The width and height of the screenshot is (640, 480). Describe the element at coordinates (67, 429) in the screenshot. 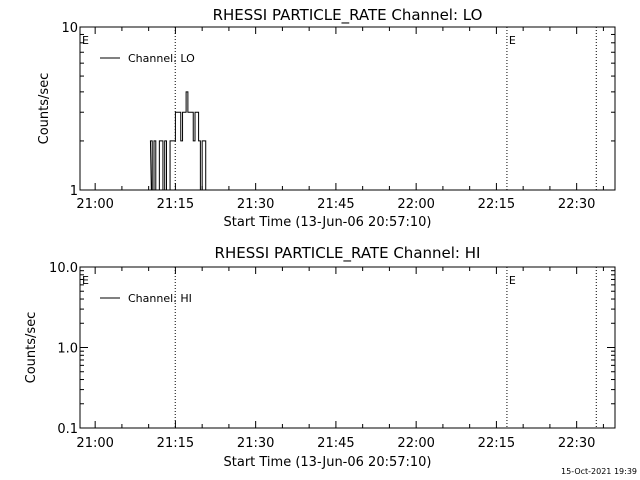

I see `y-tick-label: 0.1` at that location.